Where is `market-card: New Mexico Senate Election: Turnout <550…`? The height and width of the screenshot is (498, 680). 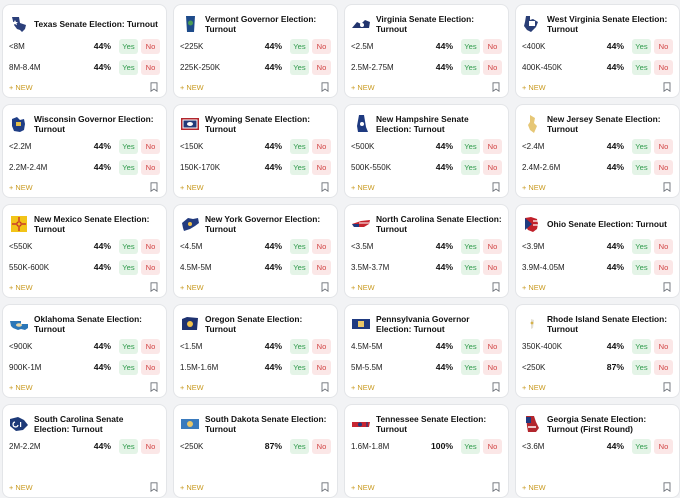 market-card: New Mexico Senate Election: Turnout <550… is located at coordinates (84, 251).